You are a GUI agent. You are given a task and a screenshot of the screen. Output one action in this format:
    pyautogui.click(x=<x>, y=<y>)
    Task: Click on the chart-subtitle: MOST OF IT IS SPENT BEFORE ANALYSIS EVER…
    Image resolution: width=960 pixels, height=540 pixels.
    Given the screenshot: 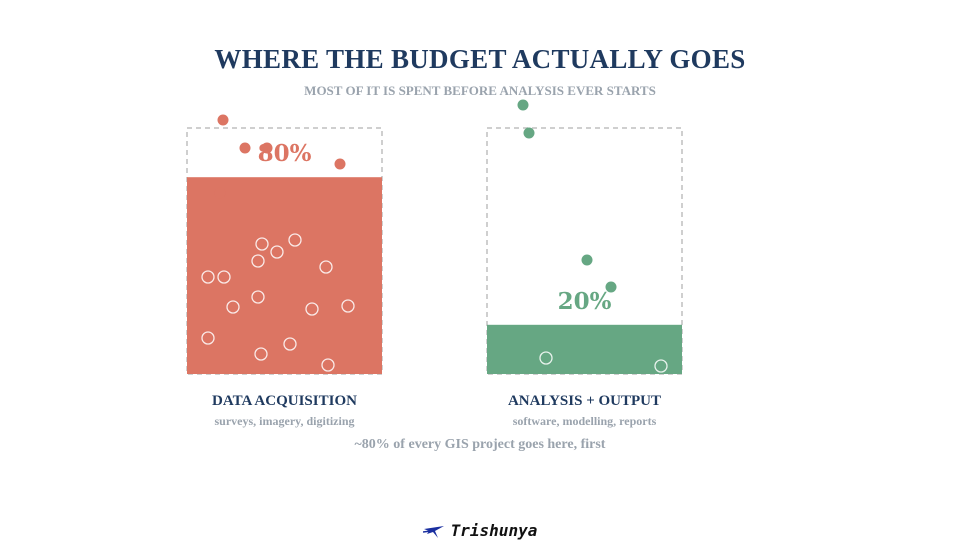 What is the action you would take?
    pyautogui.click(x=480, y=90)
    